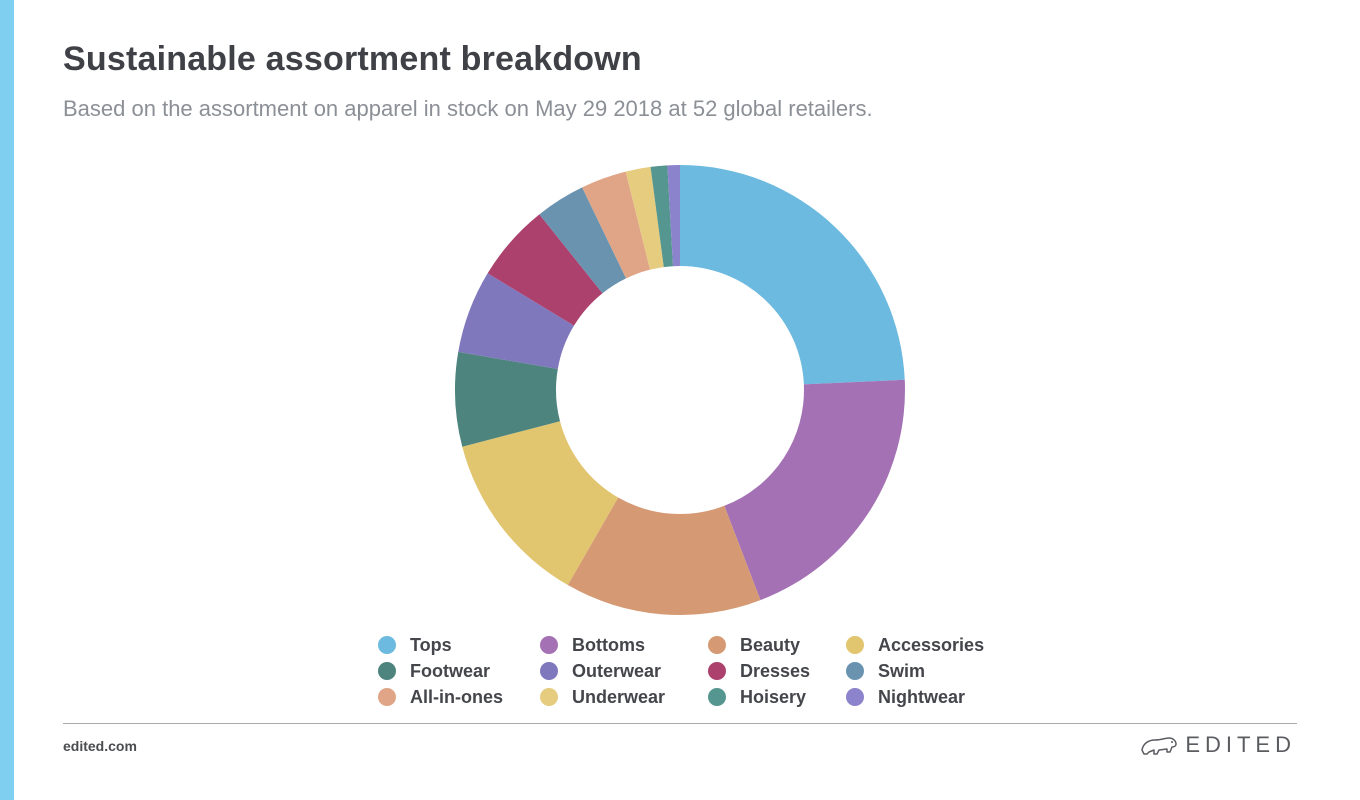 This screenshot has height=800, width=1360. What do you see at coordinates (450, 670) in the screenshot?
I see `legend-label: Footwear` at bounding box center [450, 670].